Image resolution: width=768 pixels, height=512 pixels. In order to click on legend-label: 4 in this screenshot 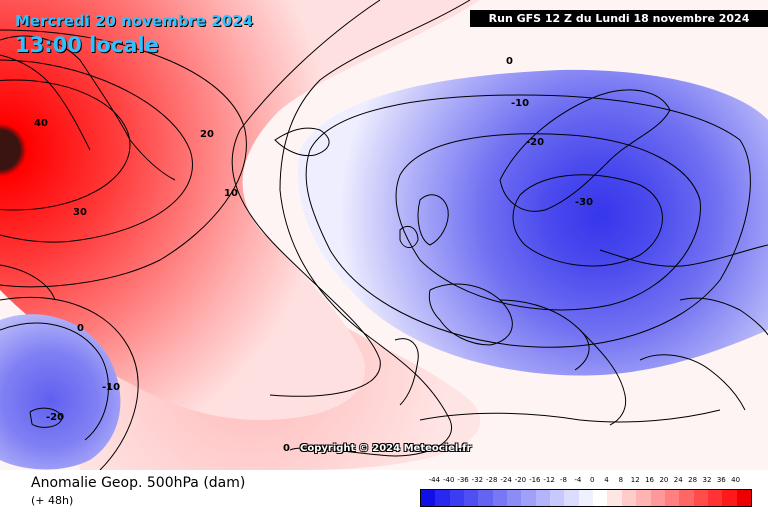, I will do `click(606, 480)`.